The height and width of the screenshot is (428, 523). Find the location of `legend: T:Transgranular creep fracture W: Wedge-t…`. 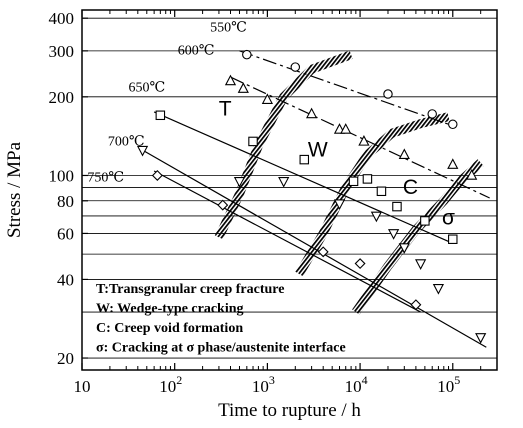

legend: T:Transgranular creep fracture W: Wedge-t… is located at coordinates (221, 319).